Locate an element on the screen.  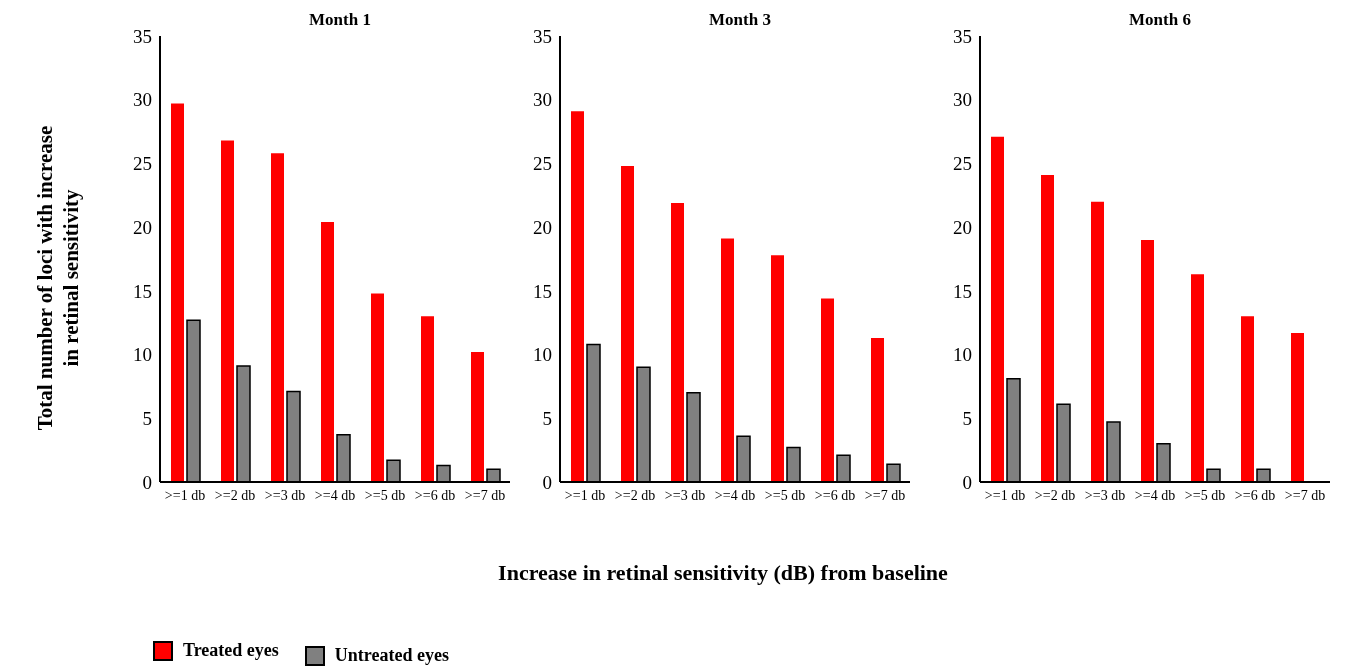
chart-title: Month 6 is located at coordinates (1160, 20).